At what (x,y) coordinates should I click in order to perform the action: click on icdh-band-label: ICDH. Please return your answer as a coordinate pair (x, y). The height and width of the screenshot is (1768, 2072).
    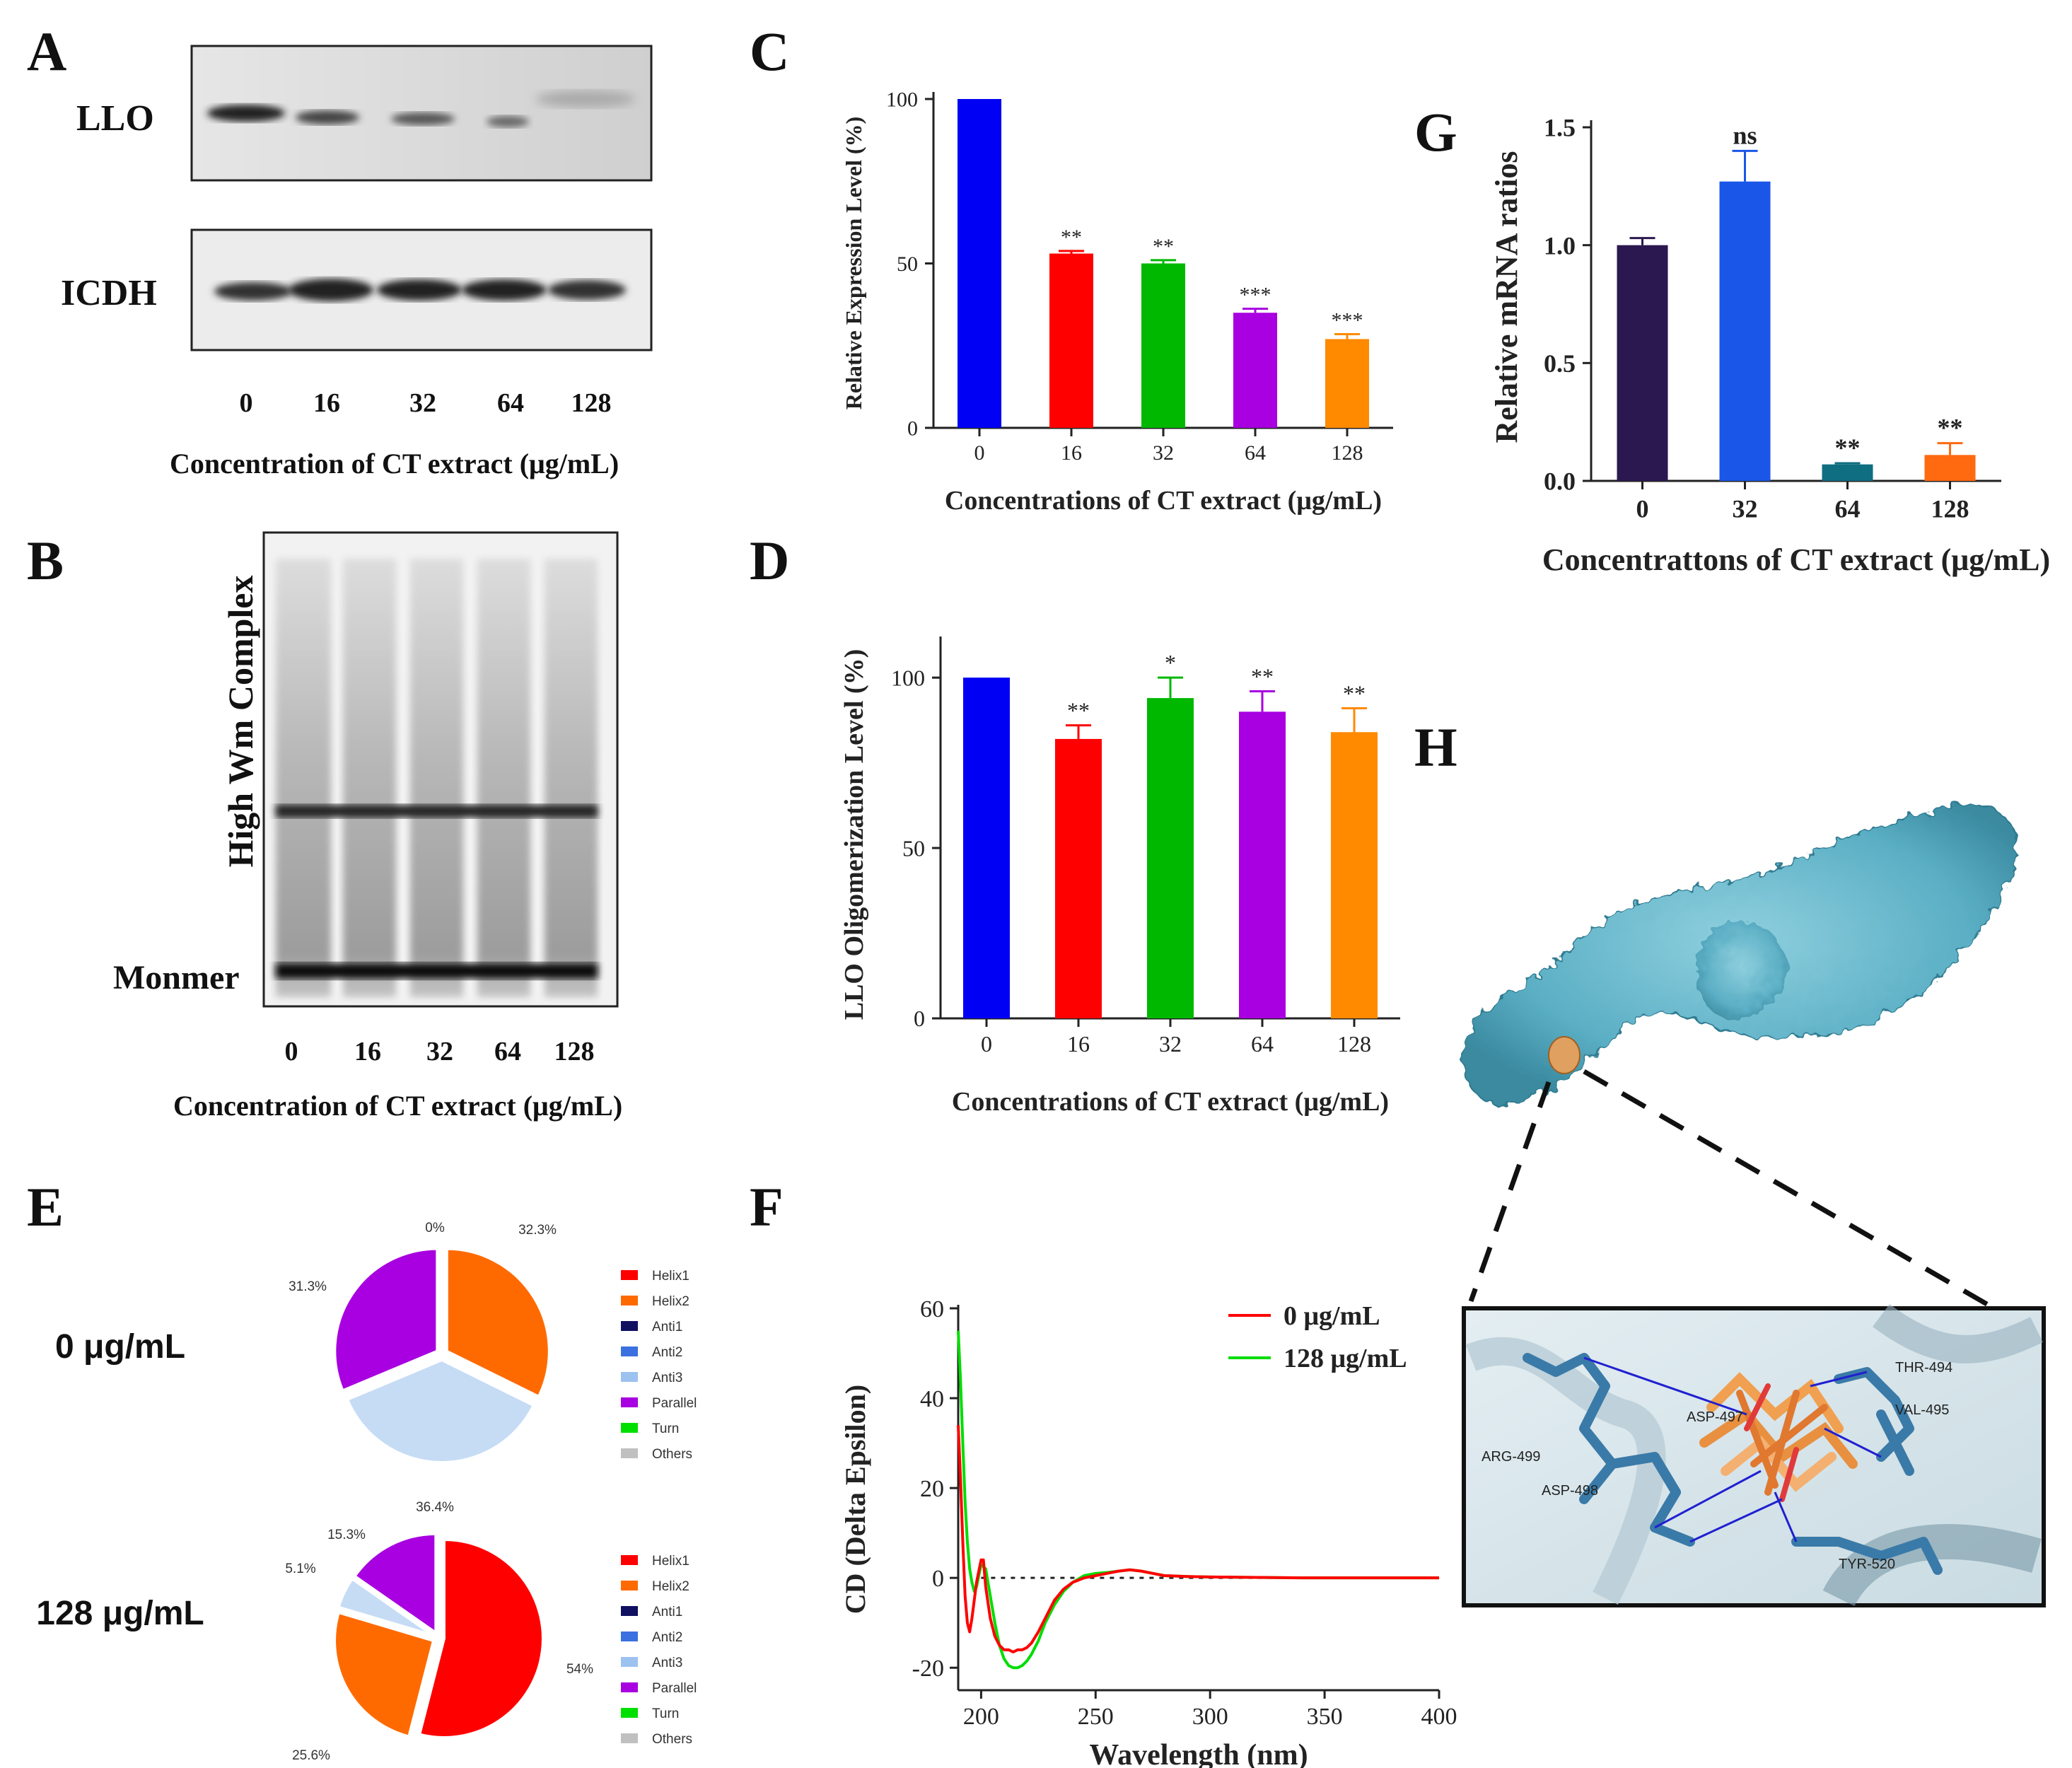
    Looking at the image, I should click on (109, 293).